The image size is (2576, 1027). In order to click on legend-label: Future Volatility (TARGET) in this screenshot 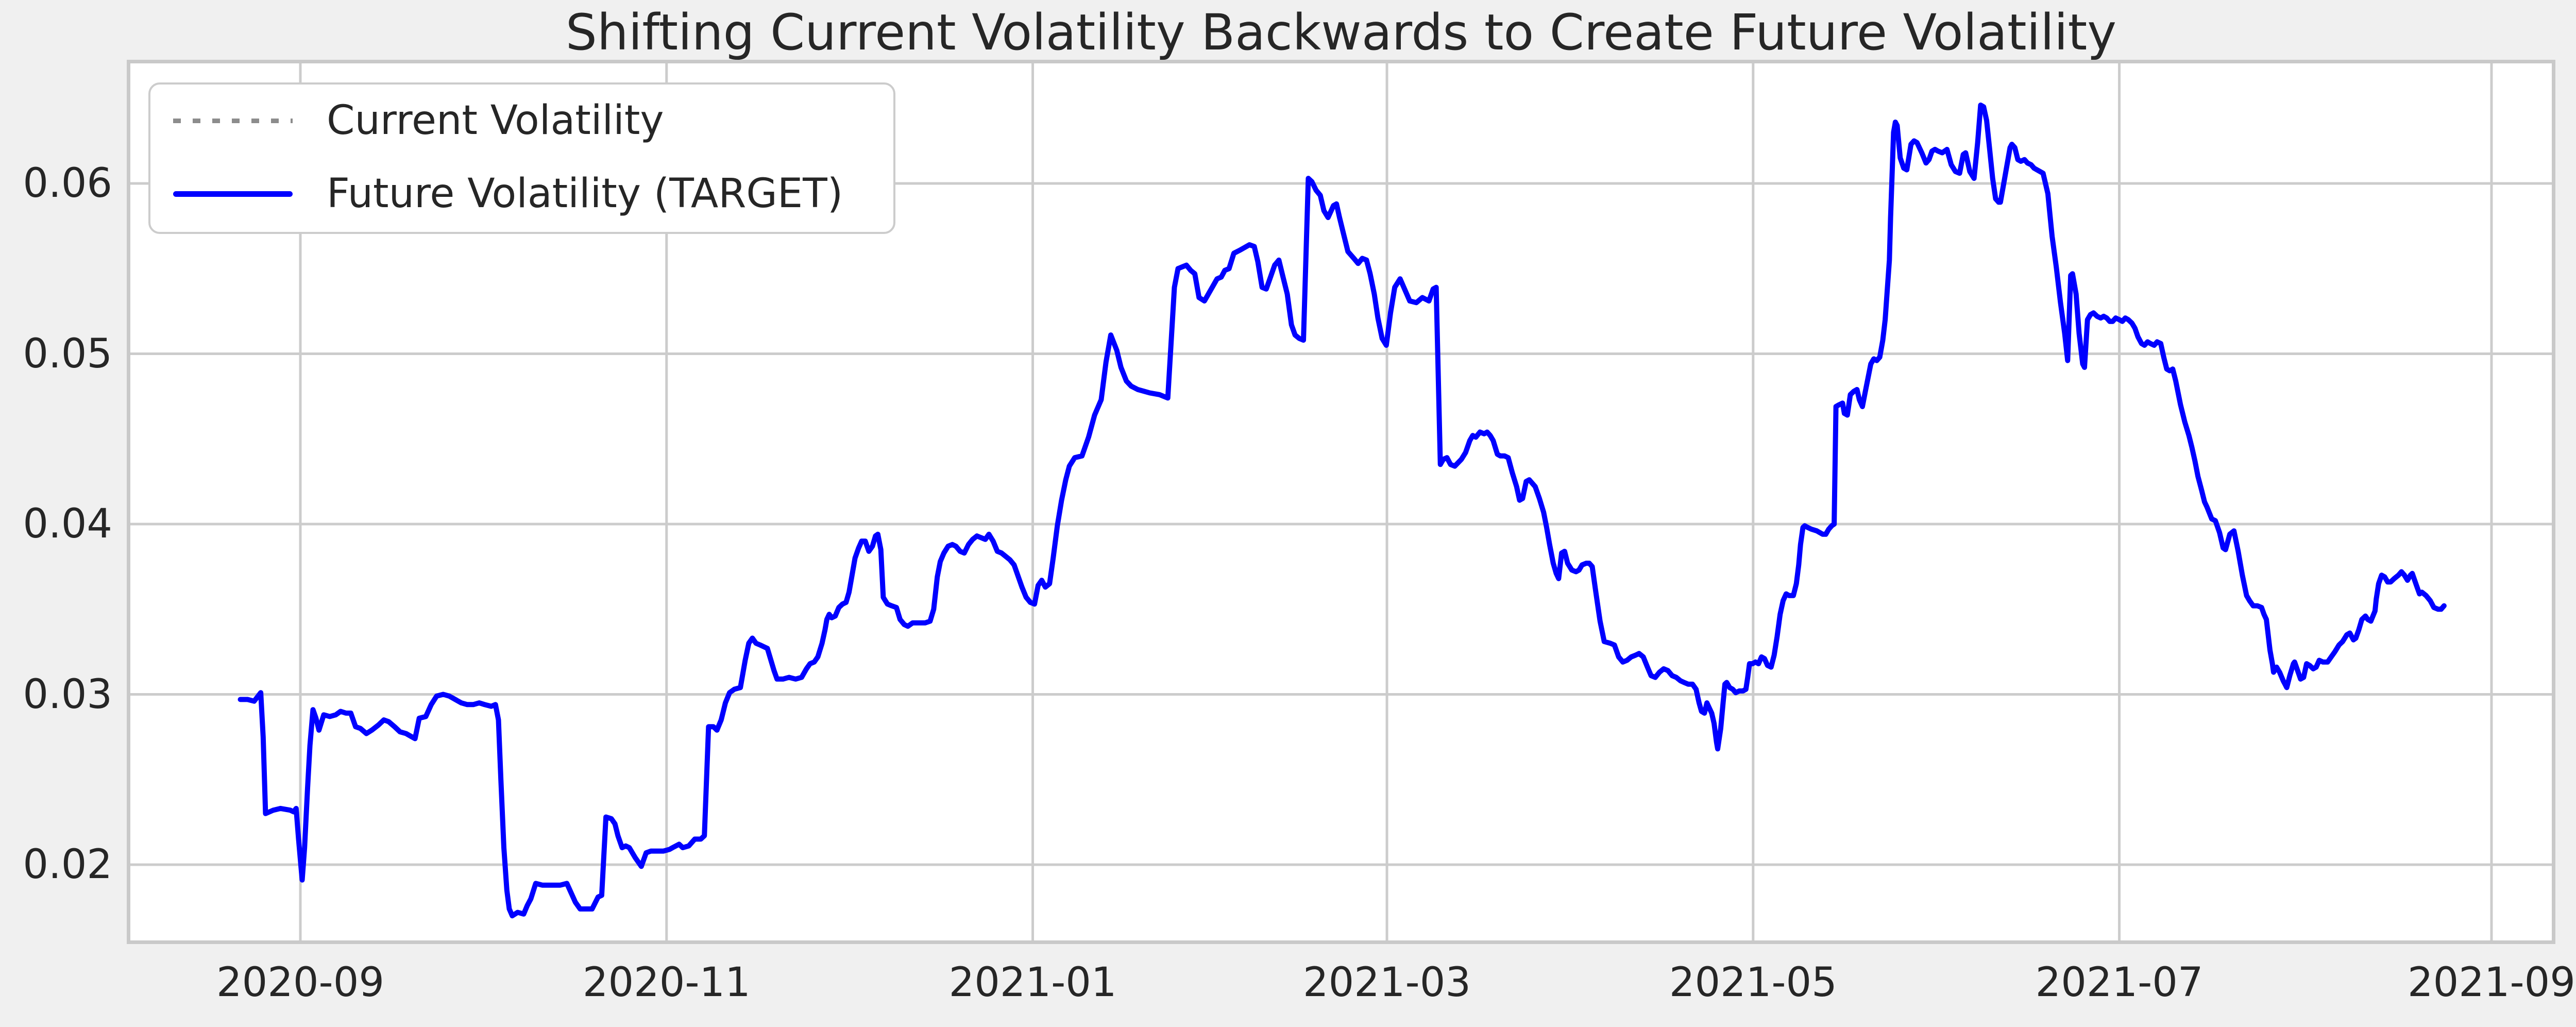, I will do `click(585, 194)`.